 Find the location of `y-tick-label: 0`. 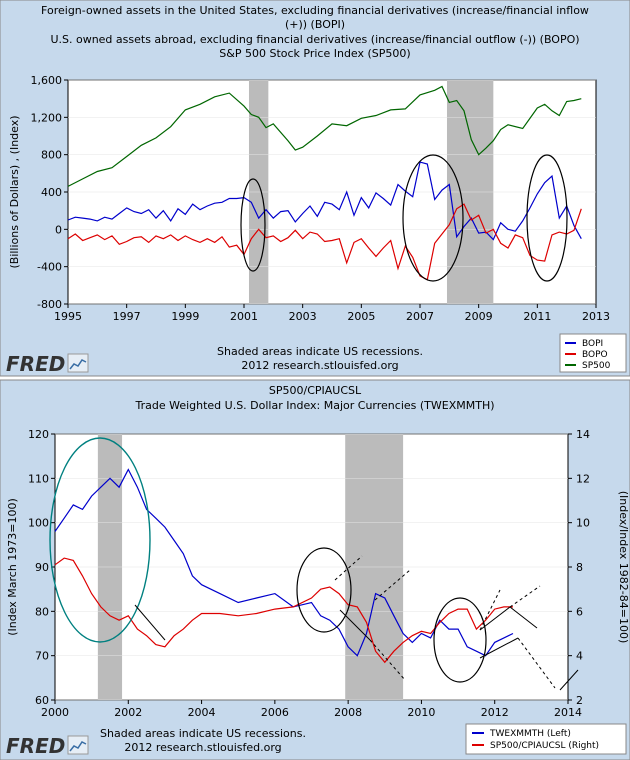

y-tick-label: 0 is located at coordinates (58, 229).